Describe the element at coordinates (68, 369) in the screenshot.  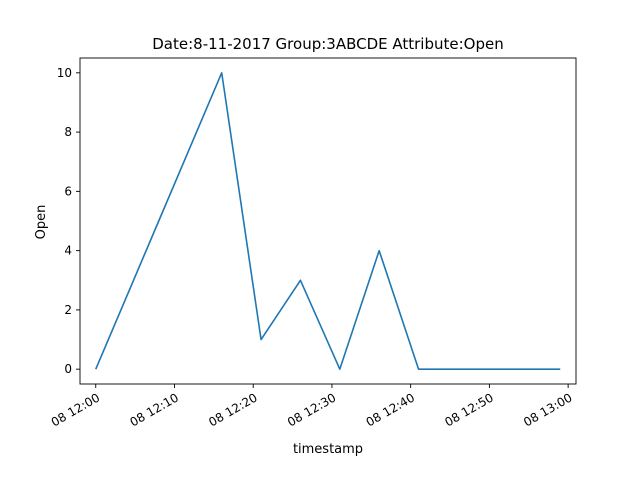
I see `y-tick-label: 0` at that location.